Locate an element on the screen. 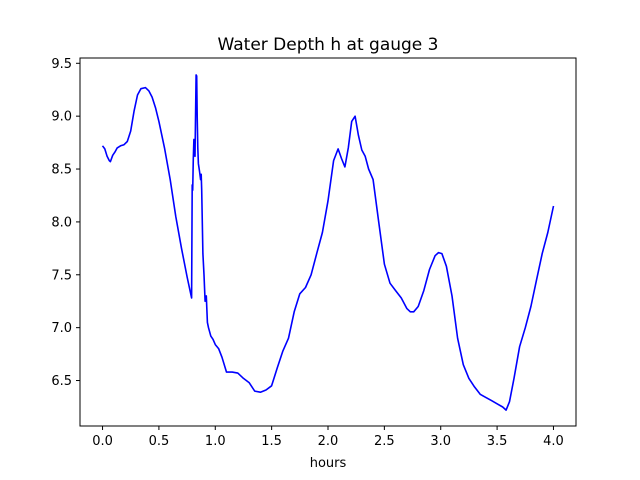  x-tick-label: 0.0 is located at coordinates (102, 441).